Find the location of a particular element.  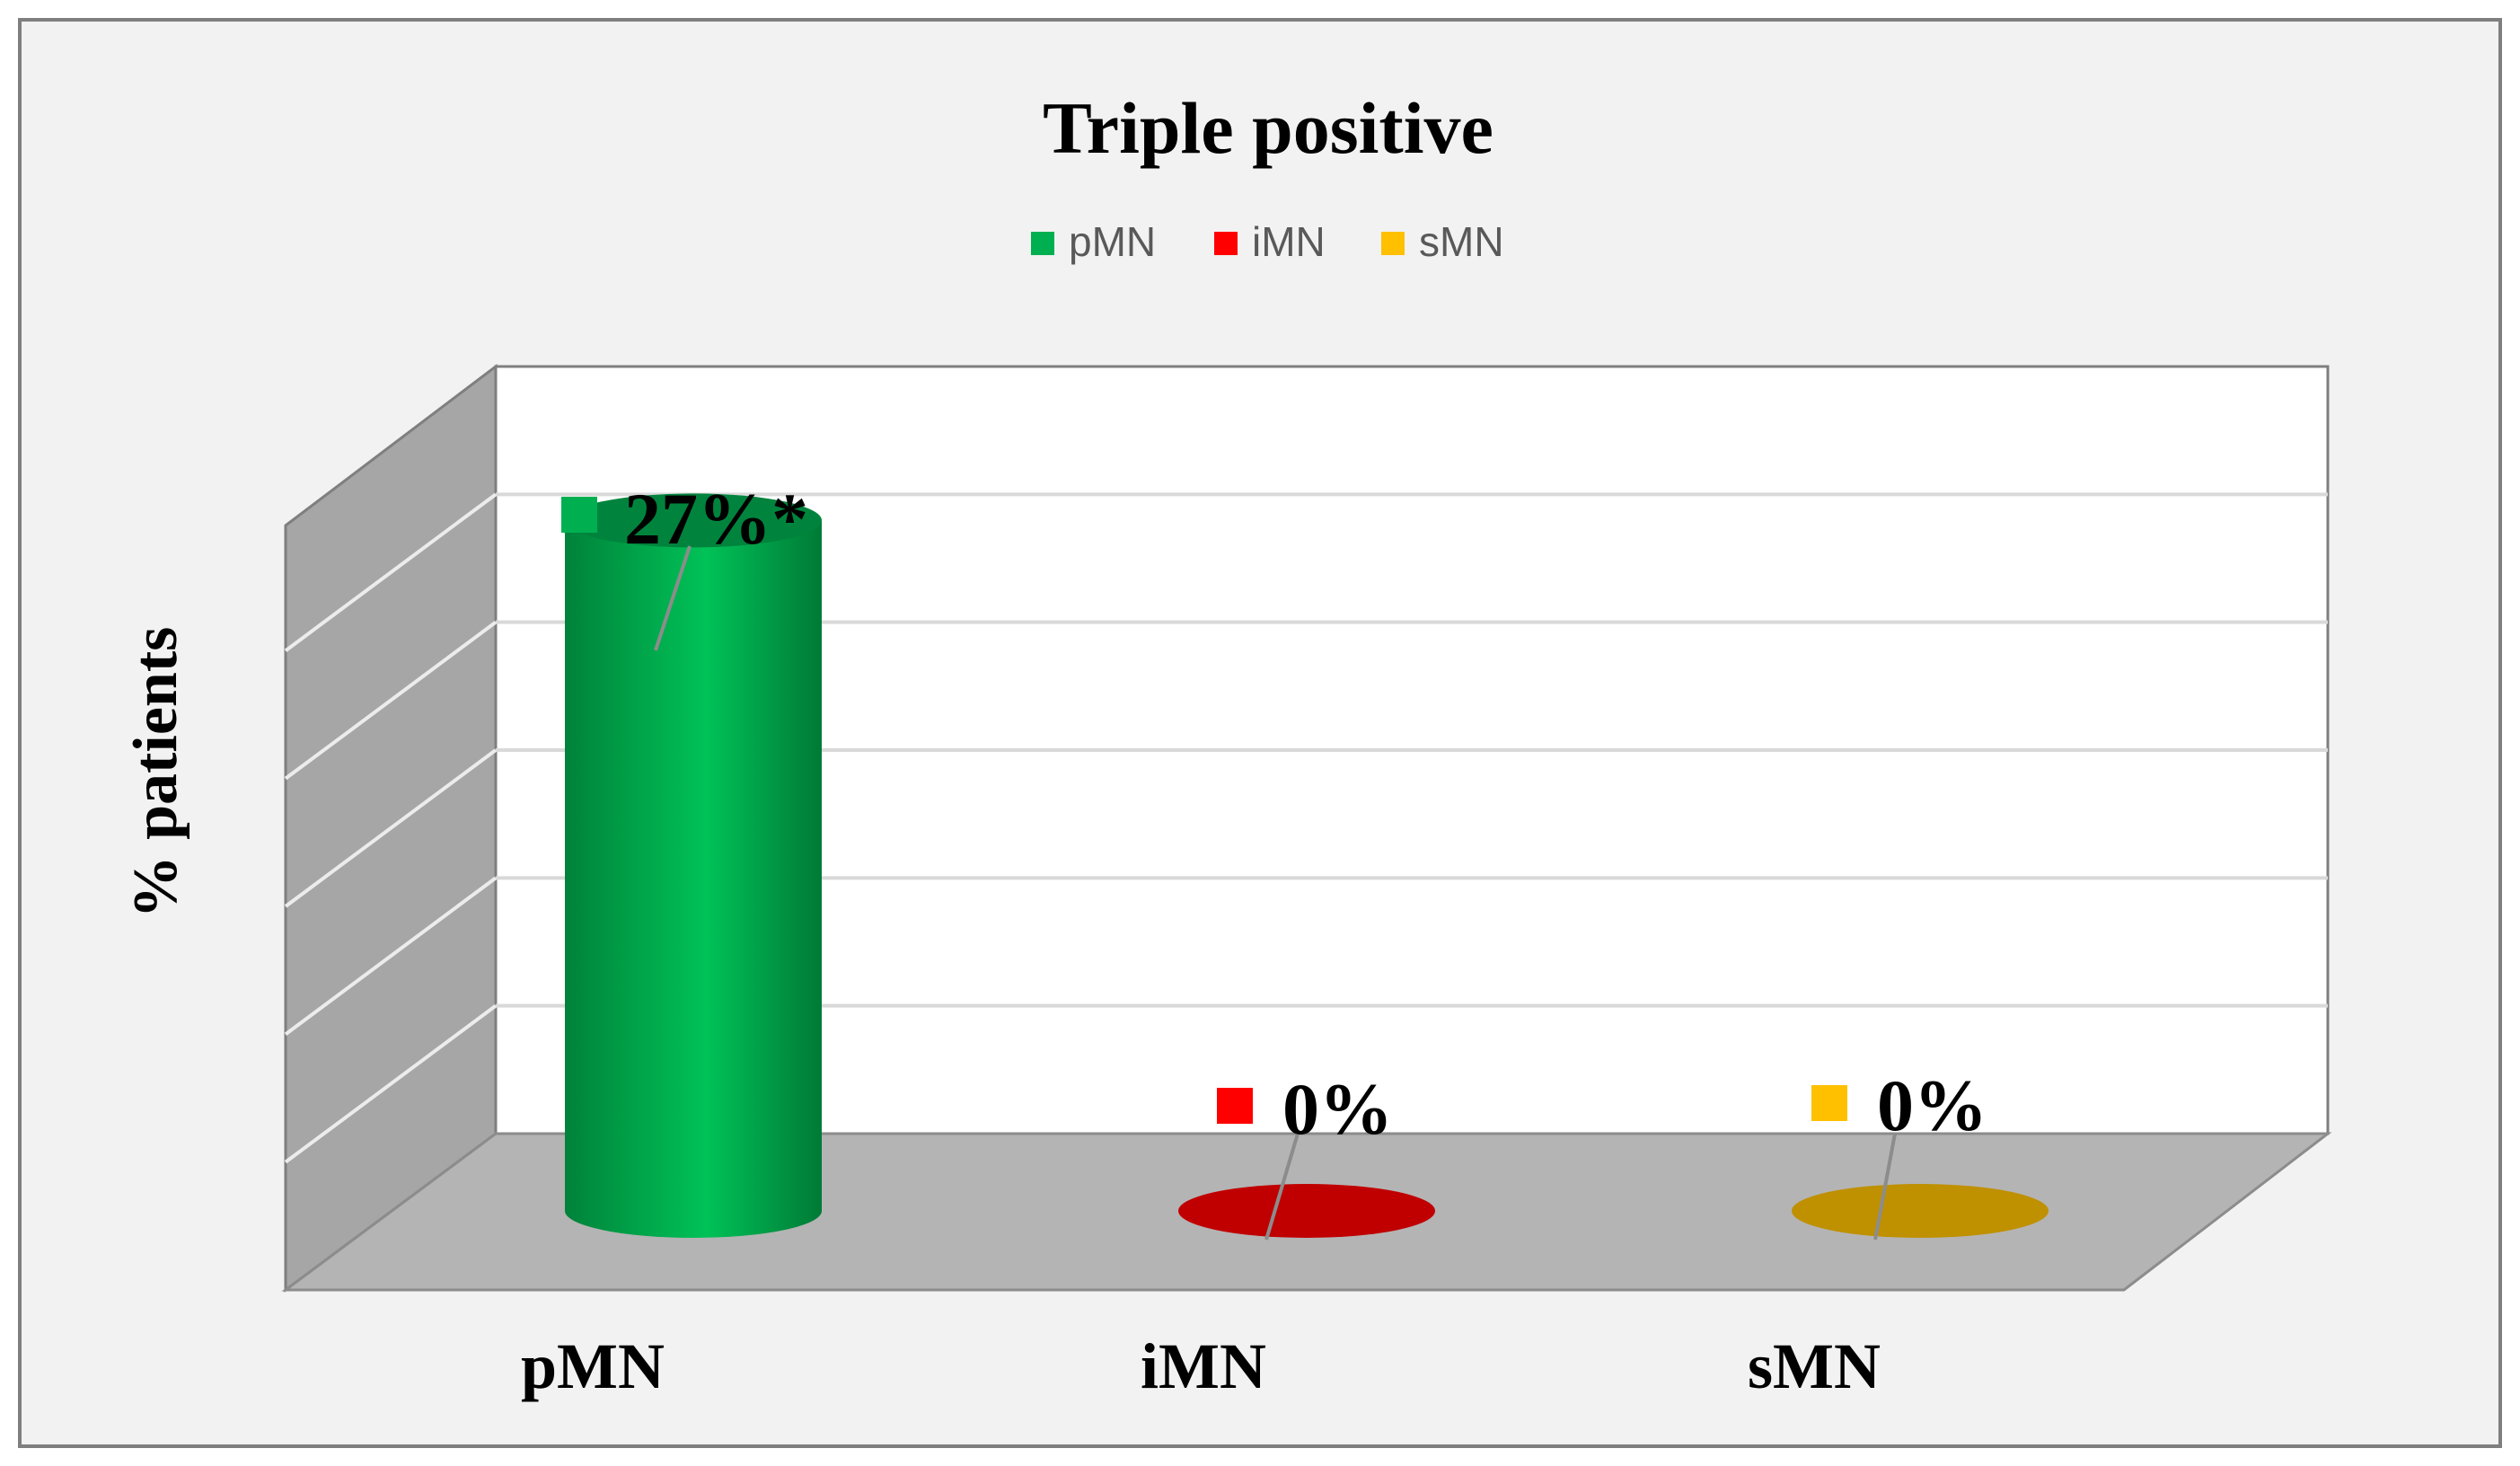

legend-swatch-smn is located at coordinates (1393, 243).